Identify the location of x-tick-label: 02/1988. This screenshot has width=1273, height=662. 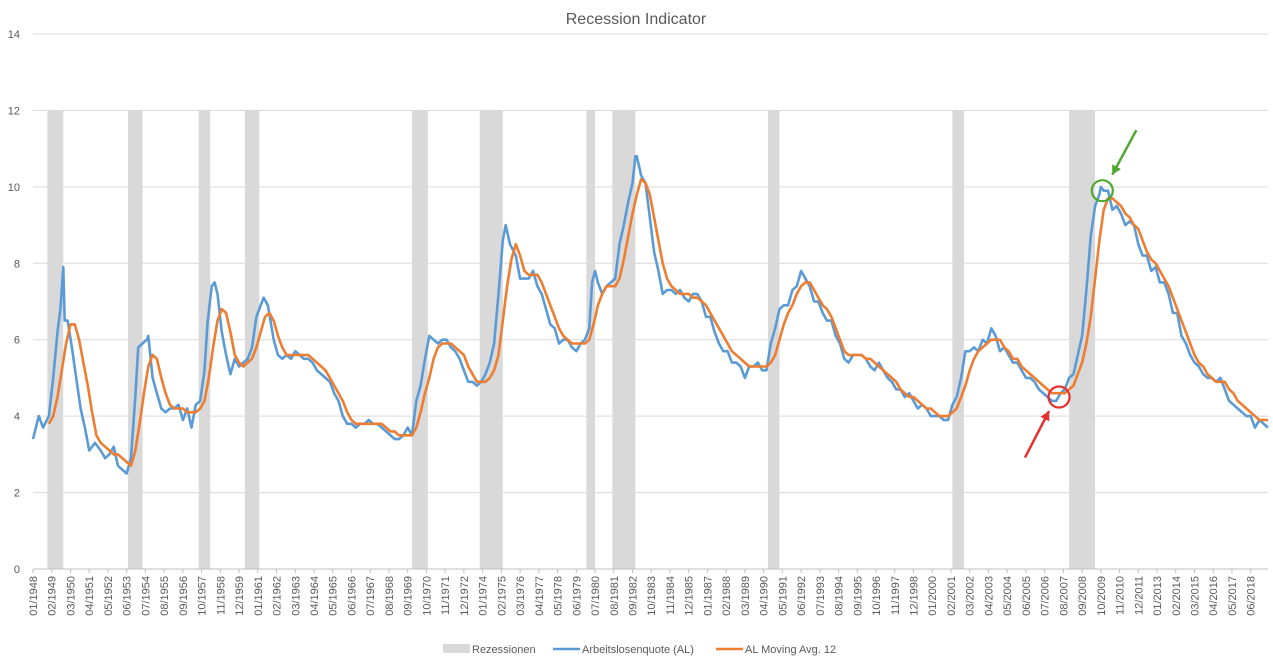
(727, 596).